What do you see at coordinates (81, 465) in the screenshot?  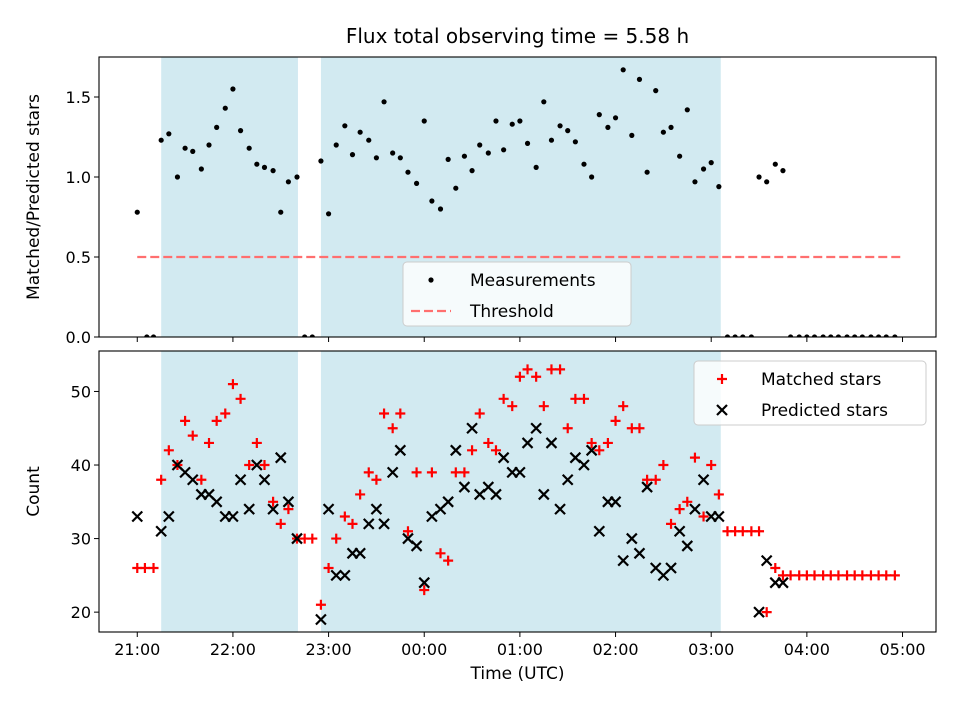 I see `y-tick-label: 40` at bounding box center [81, 465].